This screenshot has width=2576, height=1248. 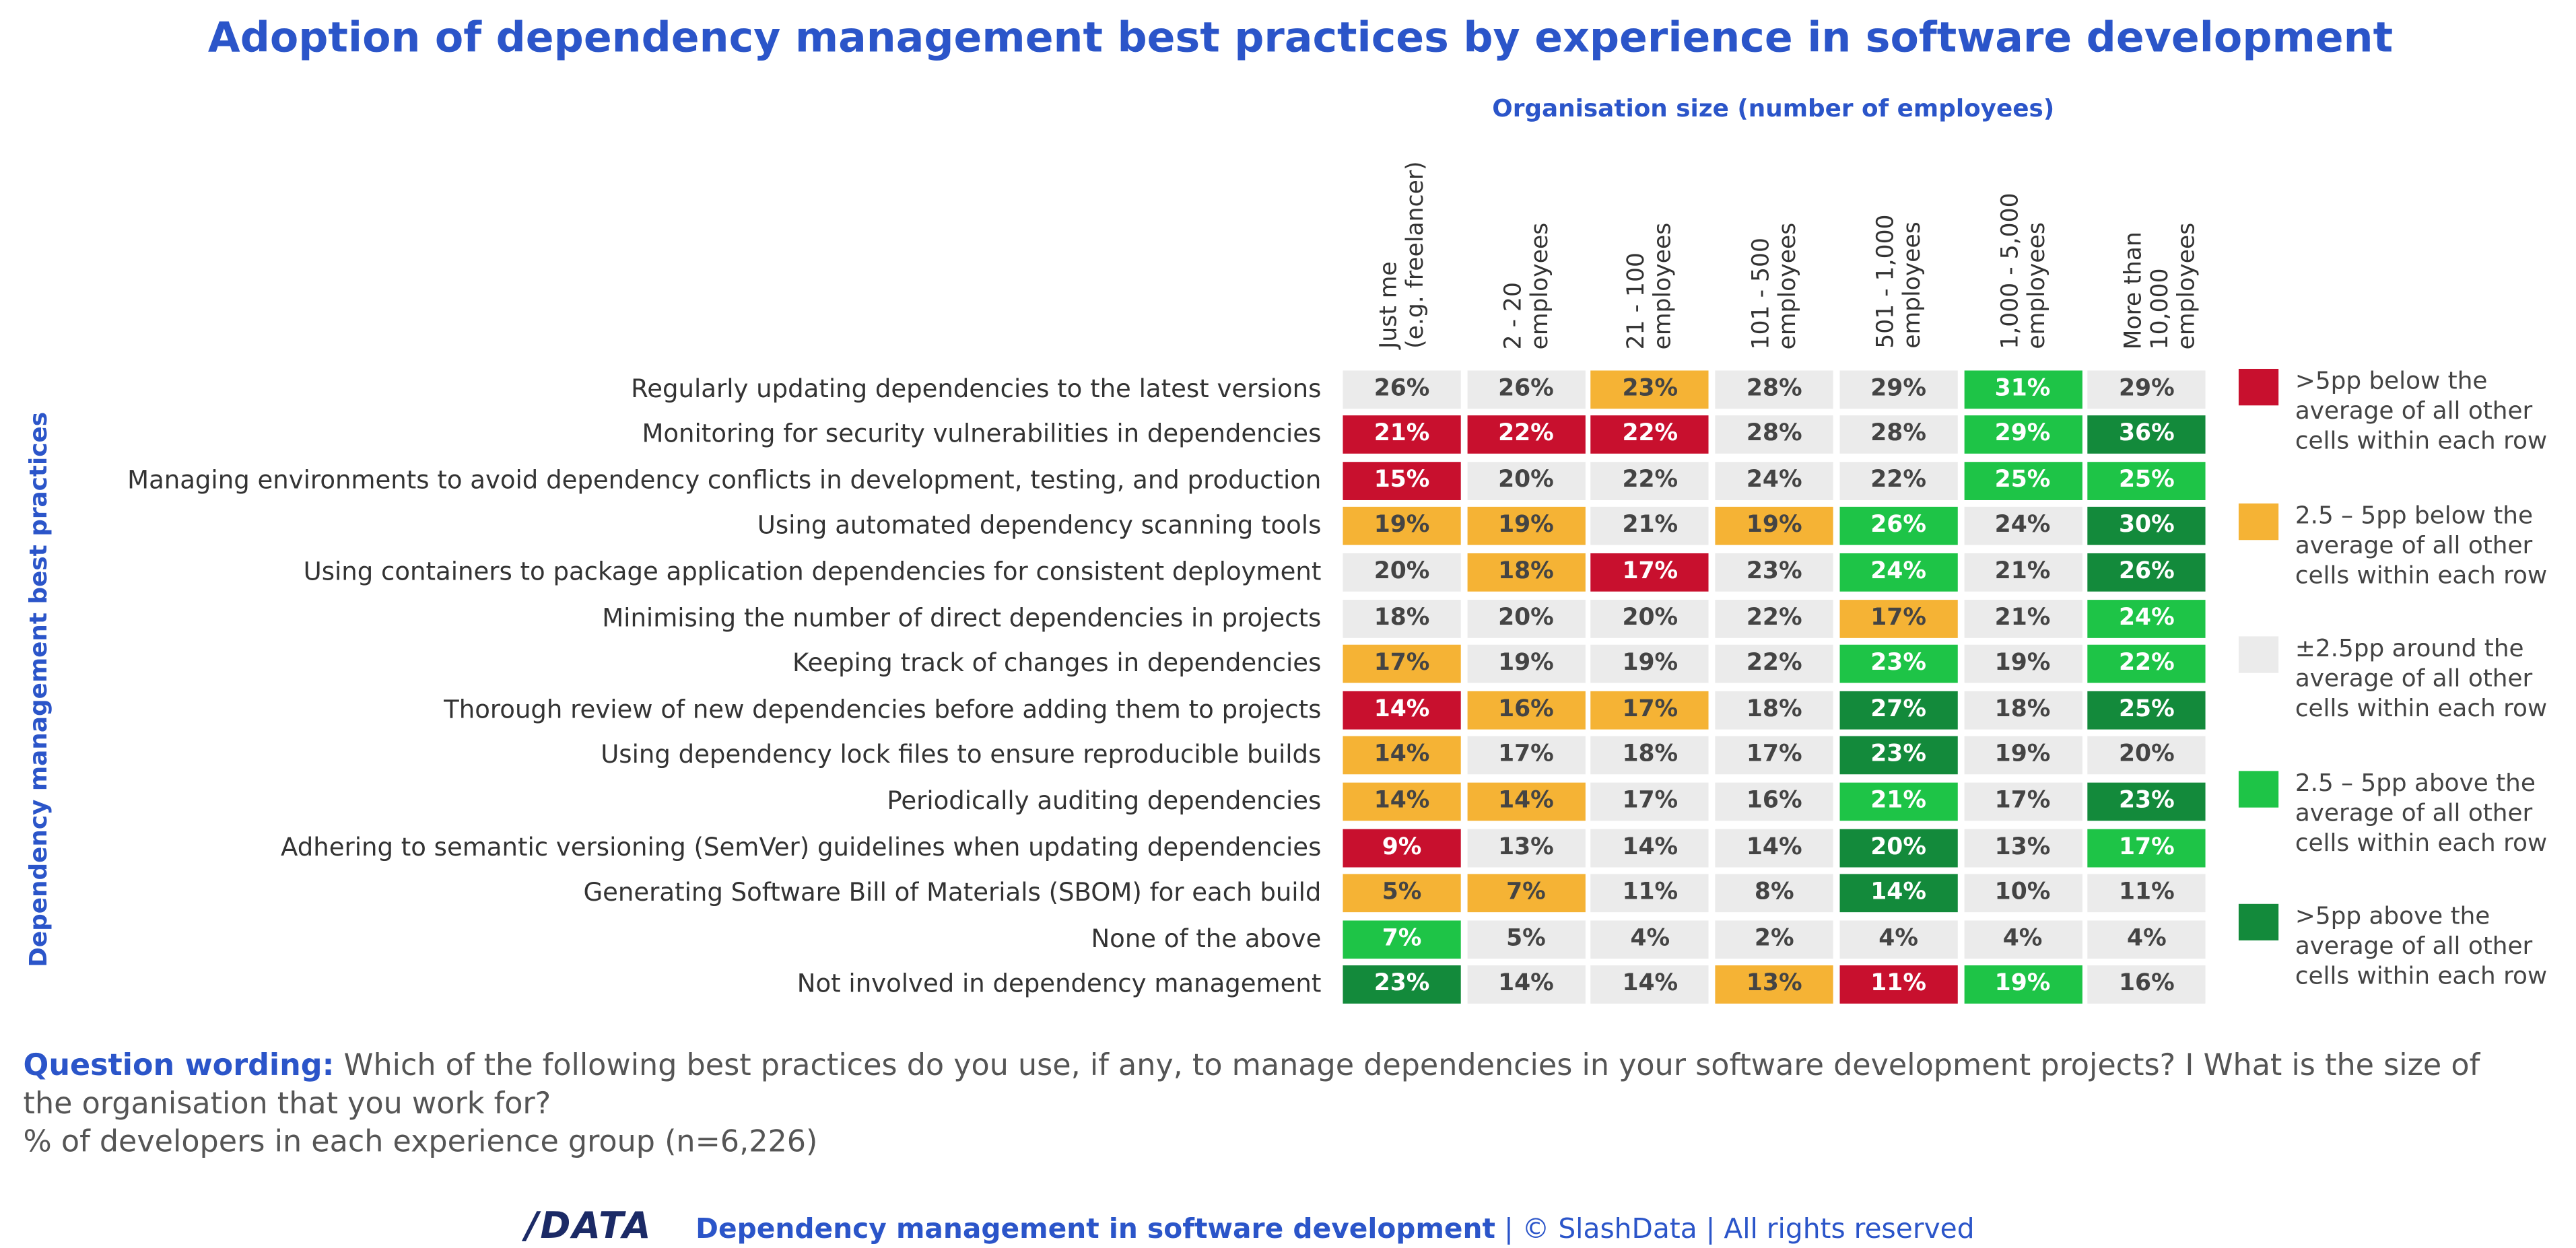 I want to click on cell-label: 8%, so click(x=1774, y=892).